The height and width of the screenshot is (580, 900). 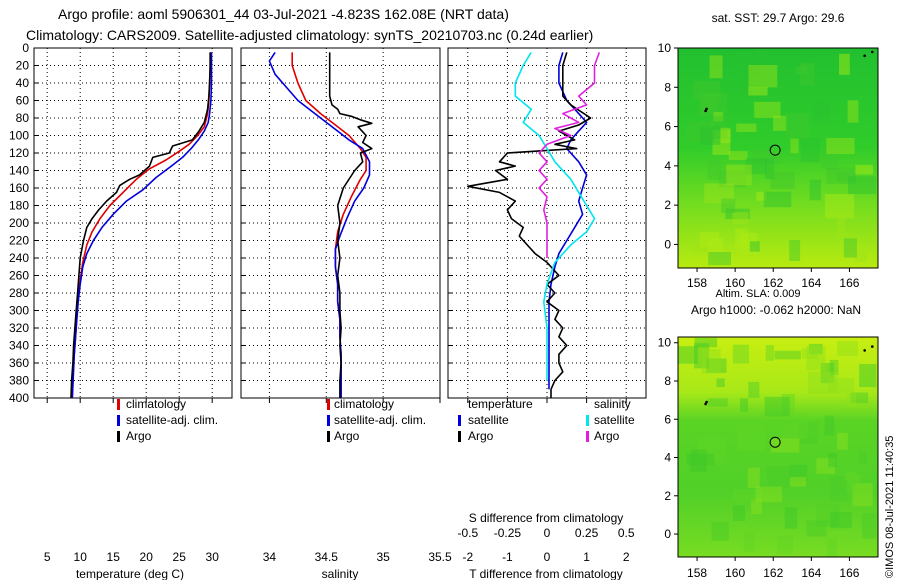 I want to click on map-x-tick-label: 166, so click(x=849, y=283).